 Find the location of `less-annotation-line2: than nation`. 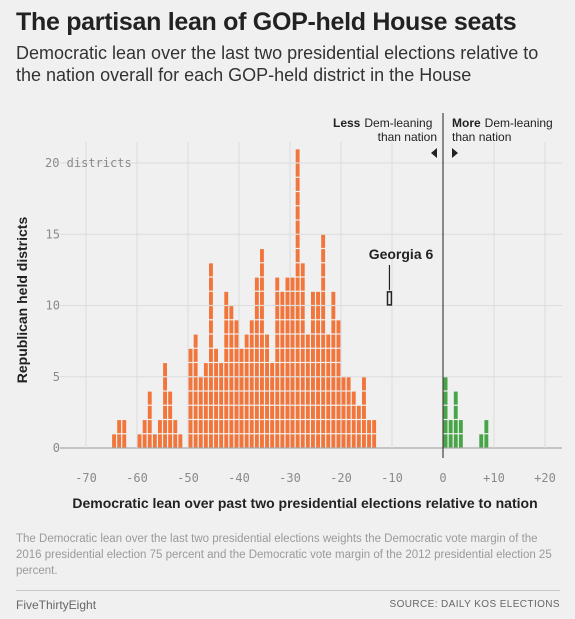

less-annotation-line2: than nation is located at coordinates (407, 137).